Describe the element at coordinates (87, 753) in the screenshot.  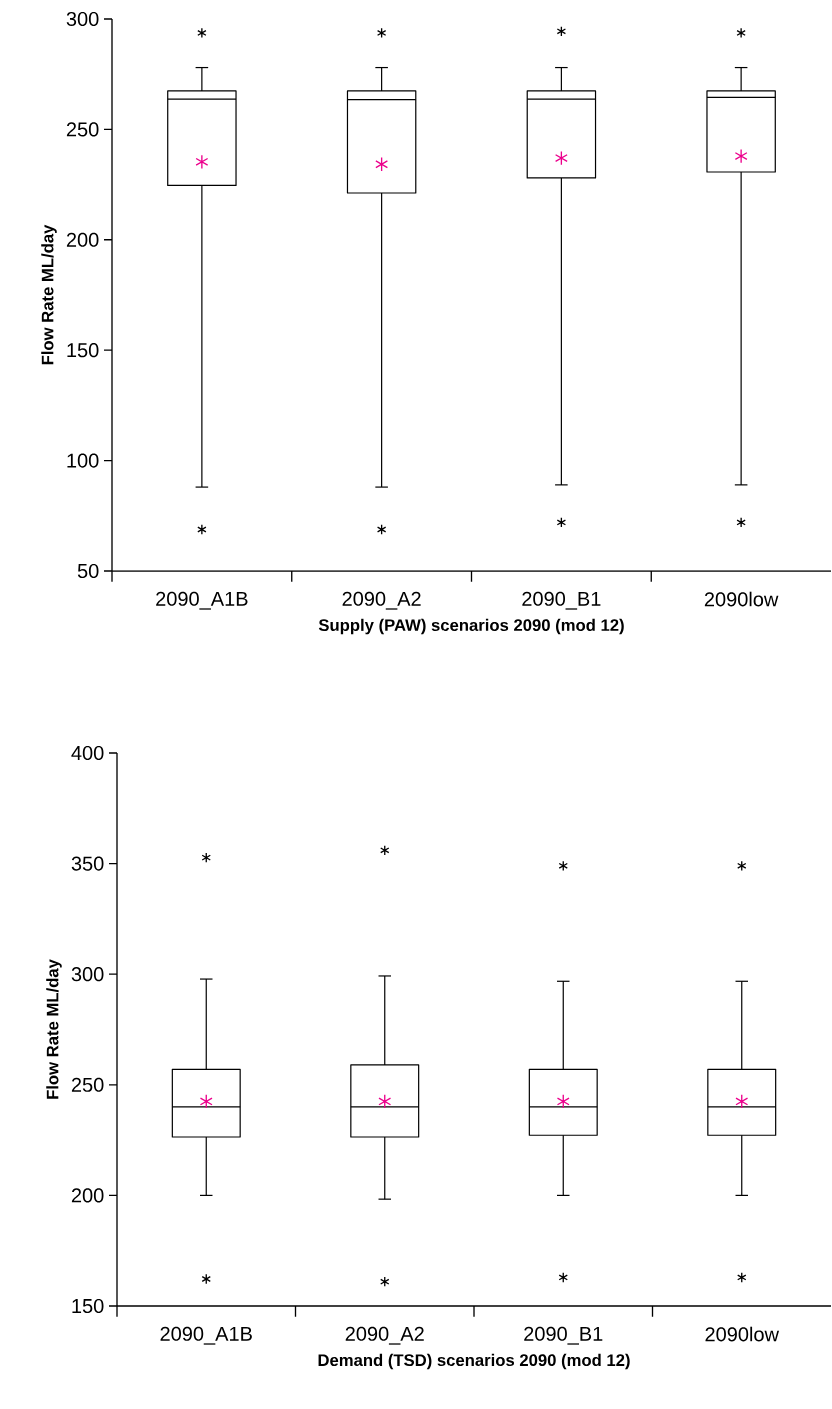
I see `y-tick-label: 400` at that location.